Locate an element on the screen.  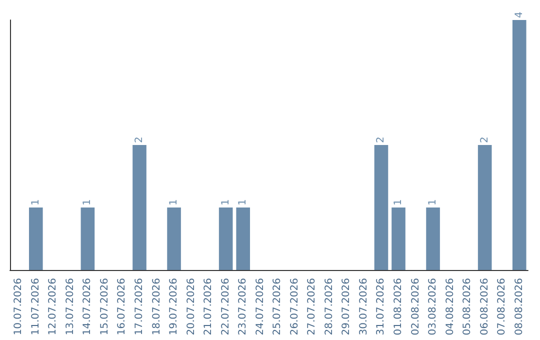
x-tick-label: 06.08.2026 is located at coordinates (484, 307).